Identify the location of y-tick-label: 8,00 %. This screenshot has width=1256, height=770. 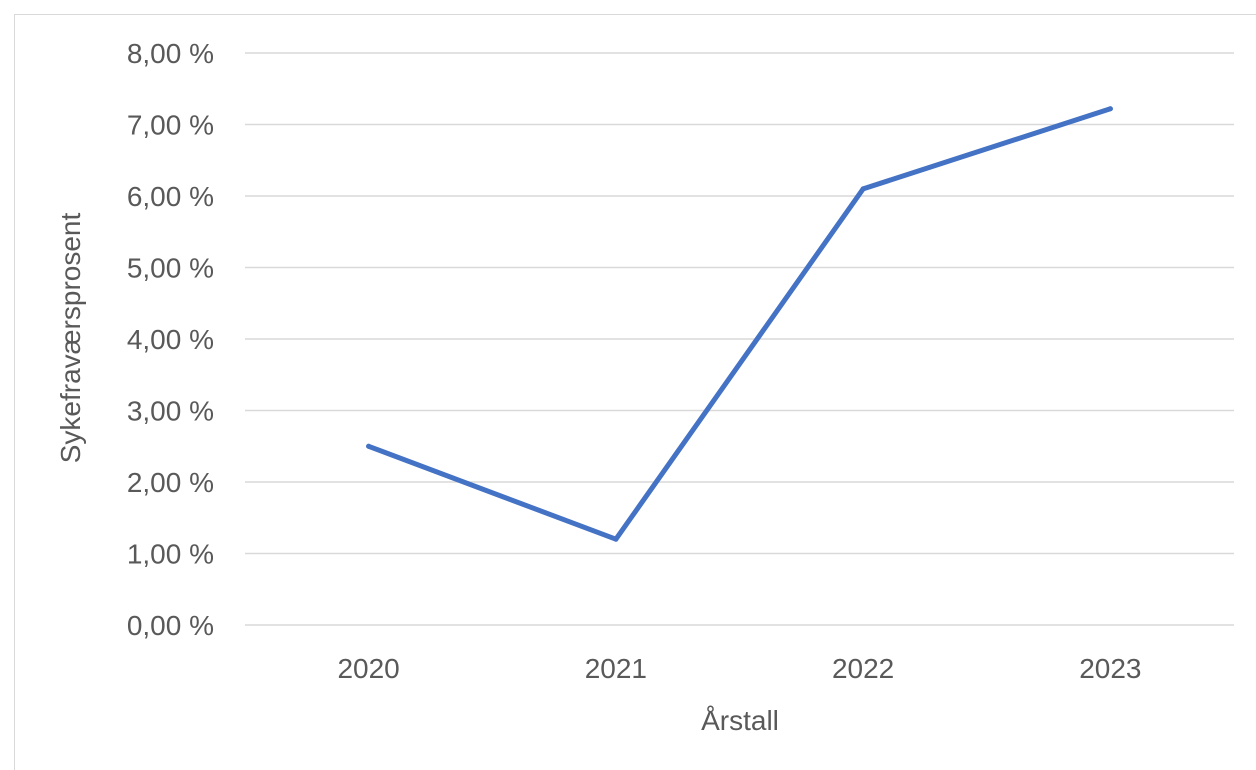
(170, 53).